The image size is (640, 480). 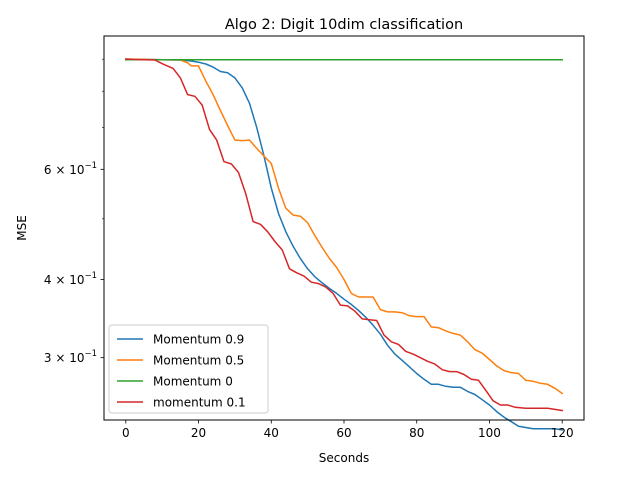 I want to click on x-tick-label: 80, so click(x=416, y=433).